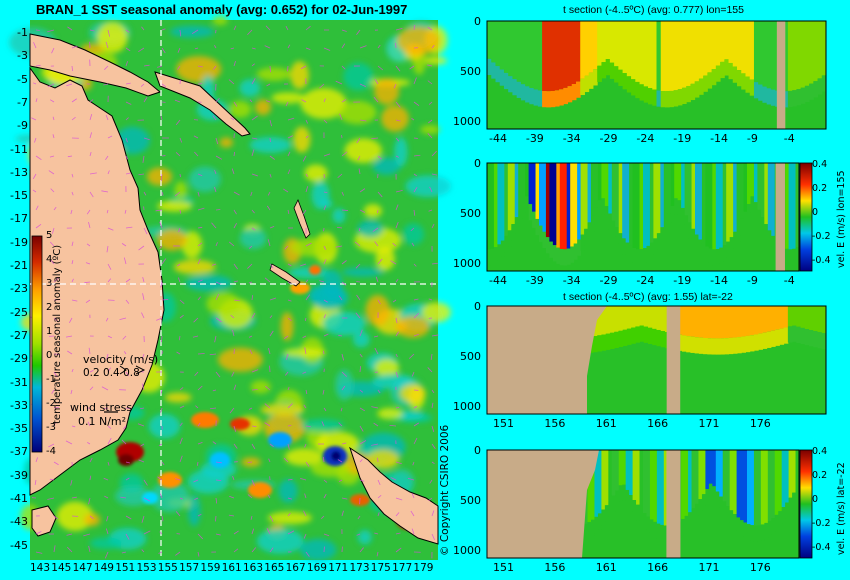  What do you see at coordinates (146, 568) in the screenshot?
I see `map-xtick-label: 153` at bounding box center [146, 568].